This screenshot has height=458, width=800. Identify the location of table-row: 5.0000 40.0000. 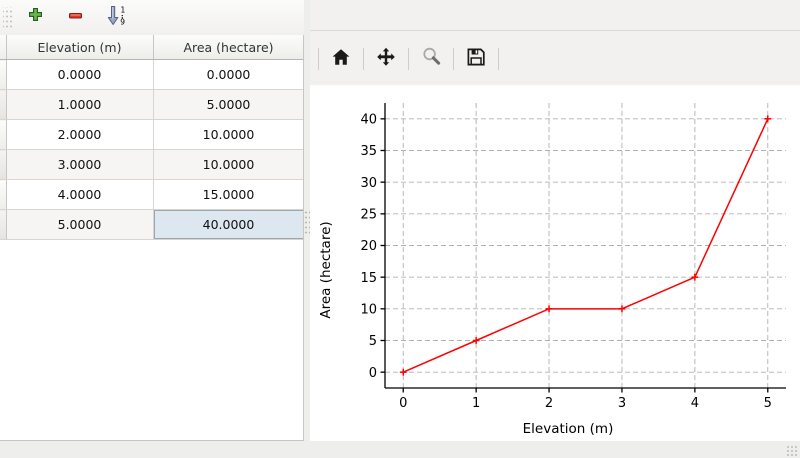
(151, 224).